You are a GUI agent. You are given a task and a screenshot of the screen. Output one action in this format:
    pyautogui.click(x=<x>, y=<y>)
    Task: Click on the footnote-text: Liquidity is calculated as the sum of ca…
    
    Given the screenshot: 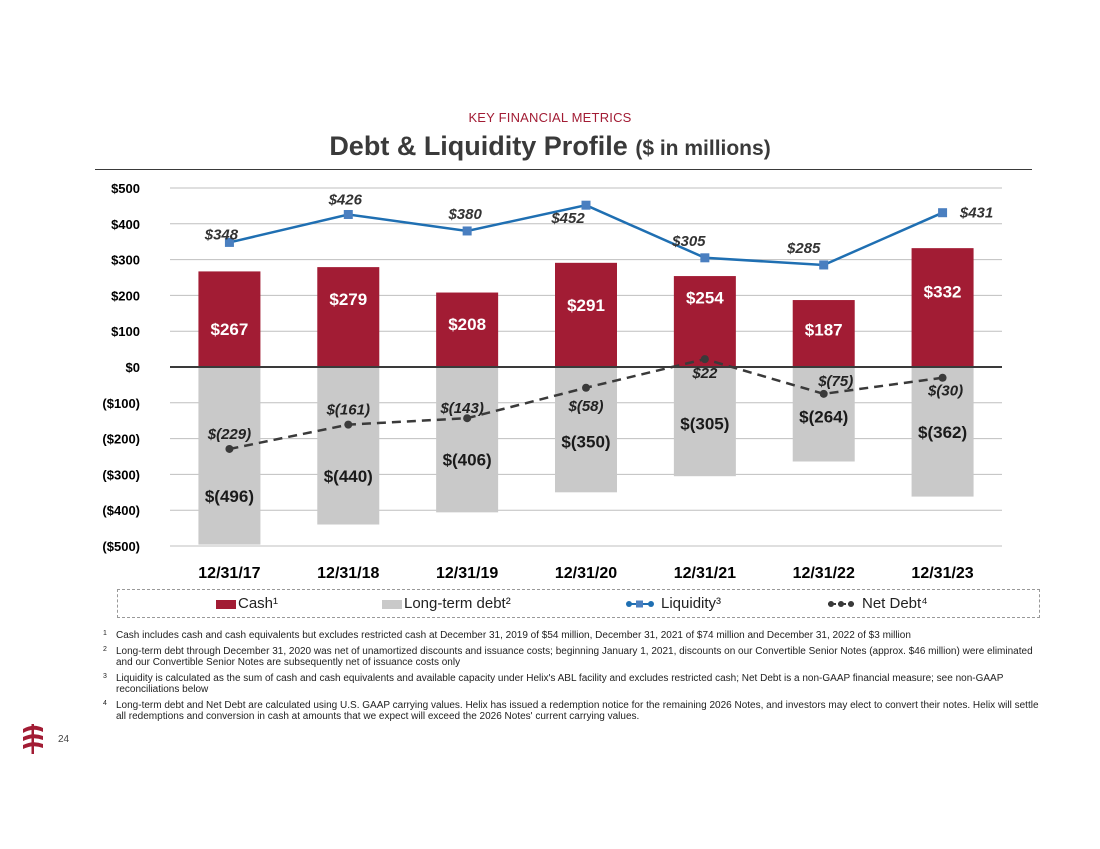 What is the action you would take?
    pyautogui.click(x=560, y=684)
    